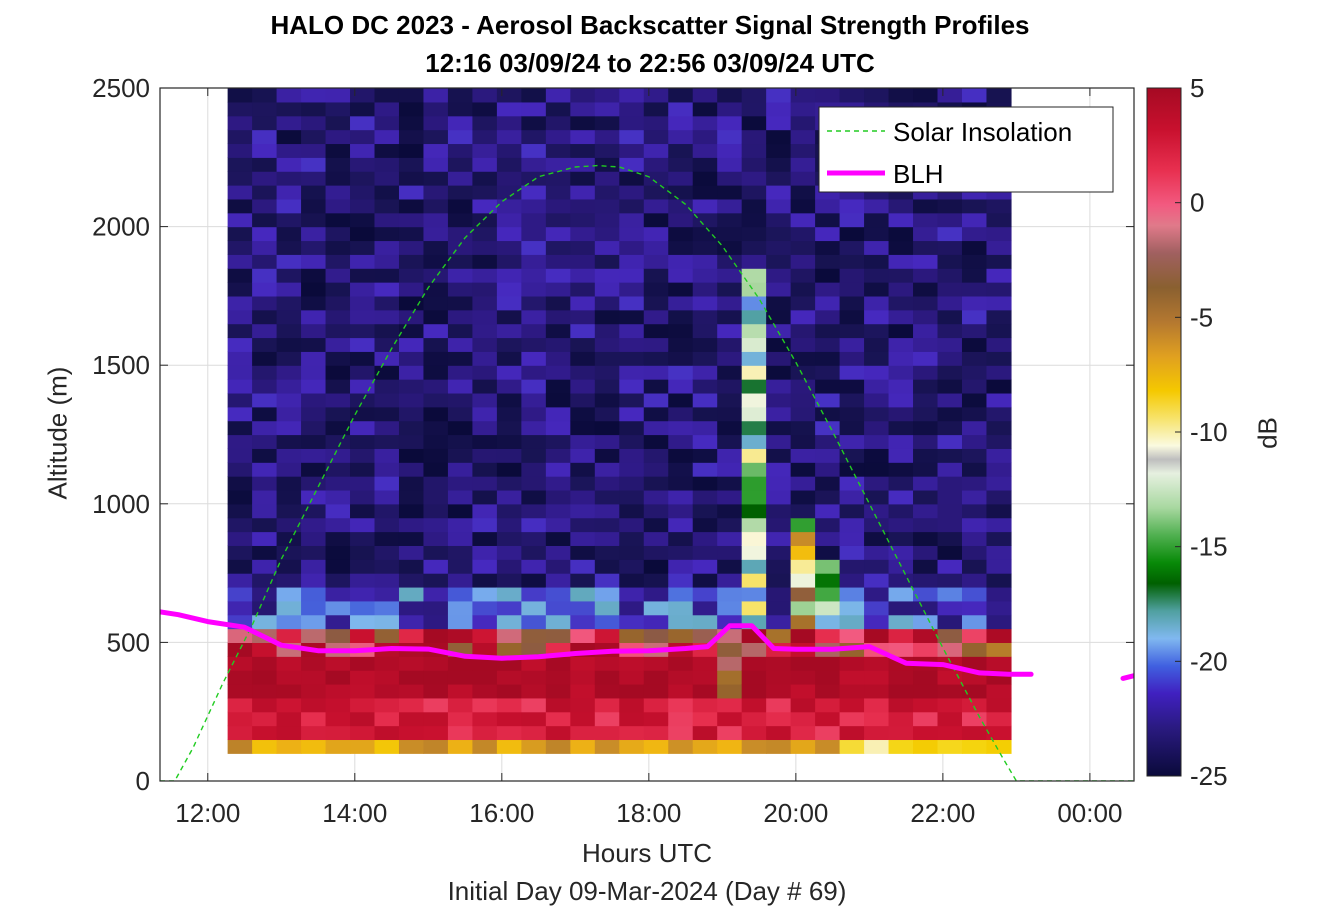  Describe the element at coordinates (121, 227) in the screenshot. I see `y-tick-label: 2000` at that location.